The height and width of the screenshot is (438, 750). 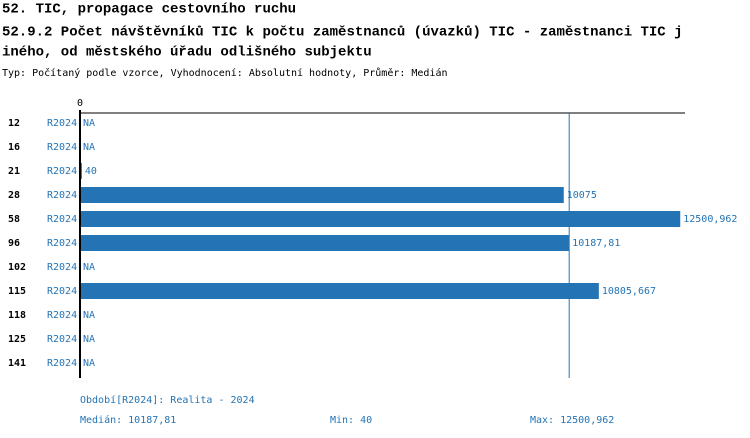 What do you see at coordinates (167, 400) in the screenshot?
I see `period: Období[R2024]: Realita - 2024` at bounding box center [167, 400].